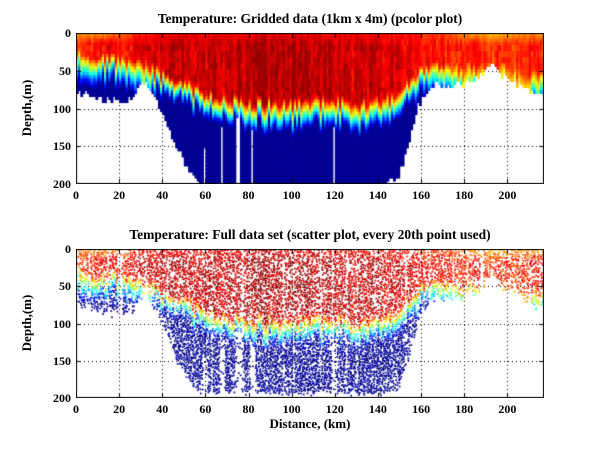  What do you see at coordinates (26, 323) in the screenshot?
I see `scatter-y-axis-label: Depth,(m)` at bounding box center [26, 323].